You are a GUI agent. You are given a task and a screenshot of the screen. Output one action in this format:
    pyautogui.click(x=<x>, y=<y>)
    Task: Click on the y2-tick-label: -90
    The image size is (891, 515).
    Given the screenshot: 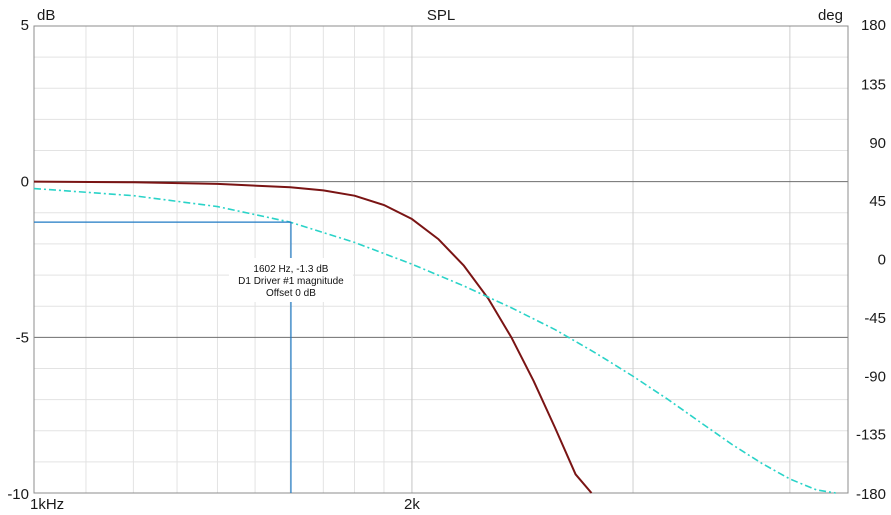 What is the action you would take?
    pyautogui.click(x=875, y=376)
    